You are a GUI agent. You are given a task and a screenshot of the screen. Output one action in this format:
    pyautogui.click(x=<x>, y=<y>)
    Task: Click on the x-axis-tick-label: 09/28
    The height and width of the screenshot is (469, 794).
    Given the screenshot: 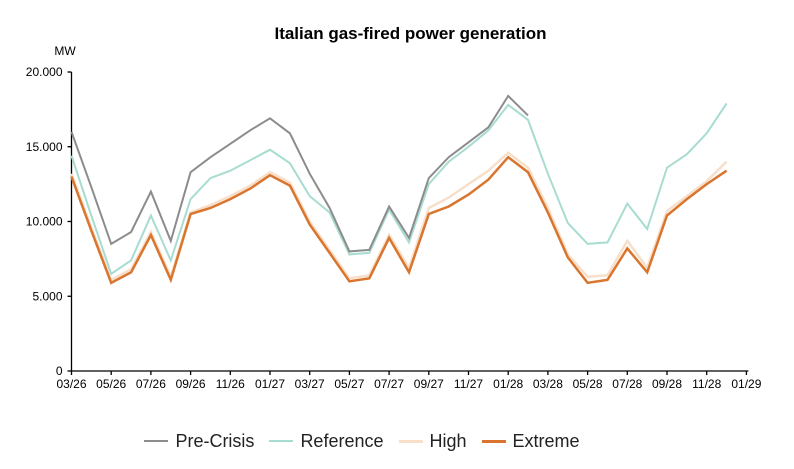 What is the action you would take?
    pyautogui.click(x=667, y=384)
    